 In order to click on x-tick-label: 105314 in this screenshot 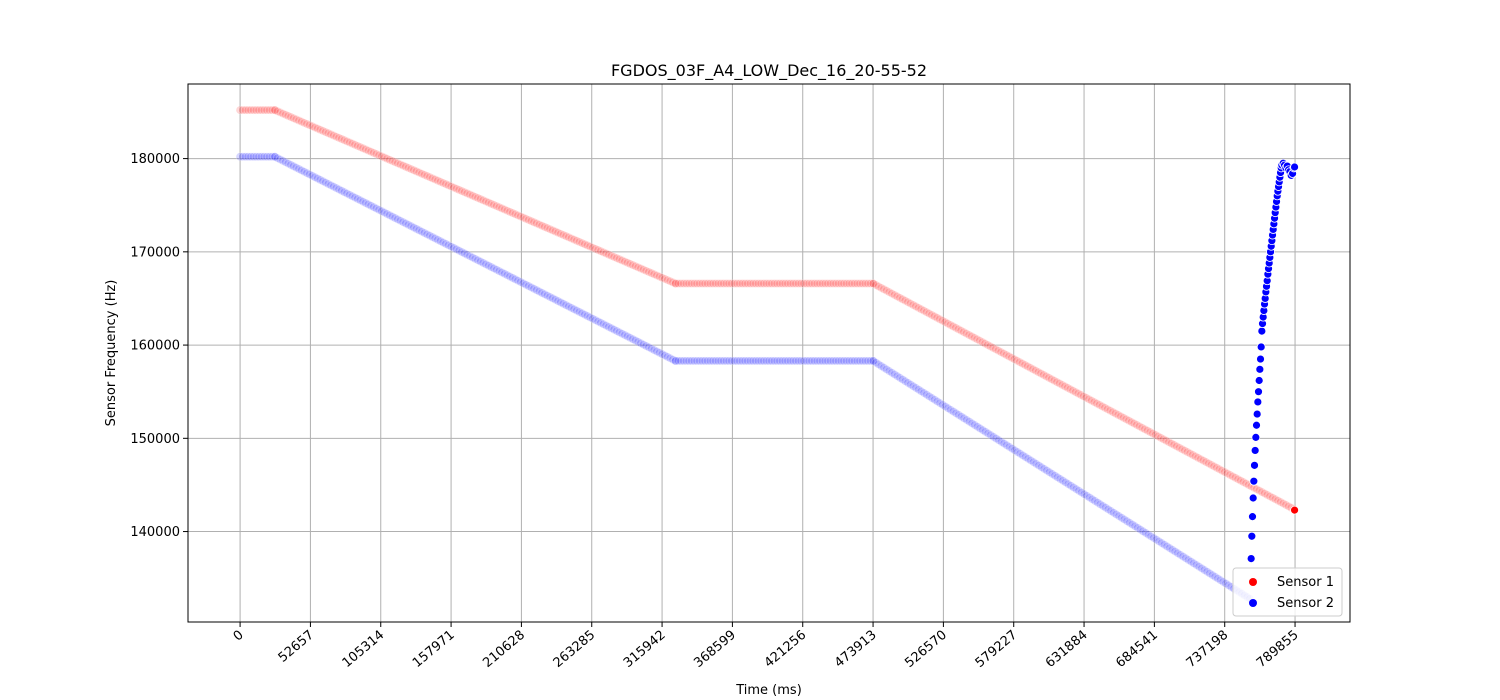, I will do `click(364, 649)`.